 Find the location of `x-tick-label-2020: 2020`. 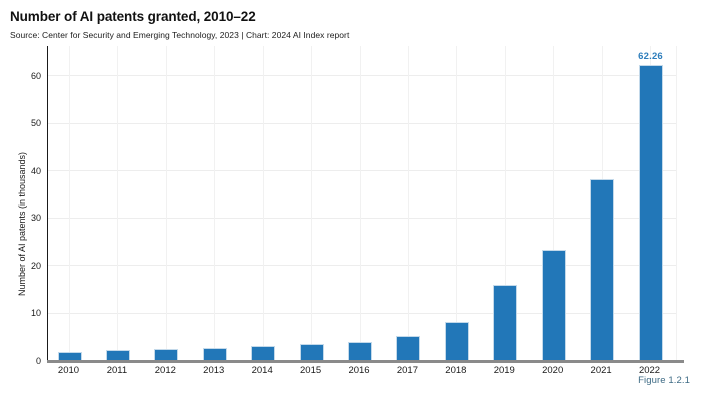

x-tick-label-2020: 2020 is located at coordinates (553, 370).